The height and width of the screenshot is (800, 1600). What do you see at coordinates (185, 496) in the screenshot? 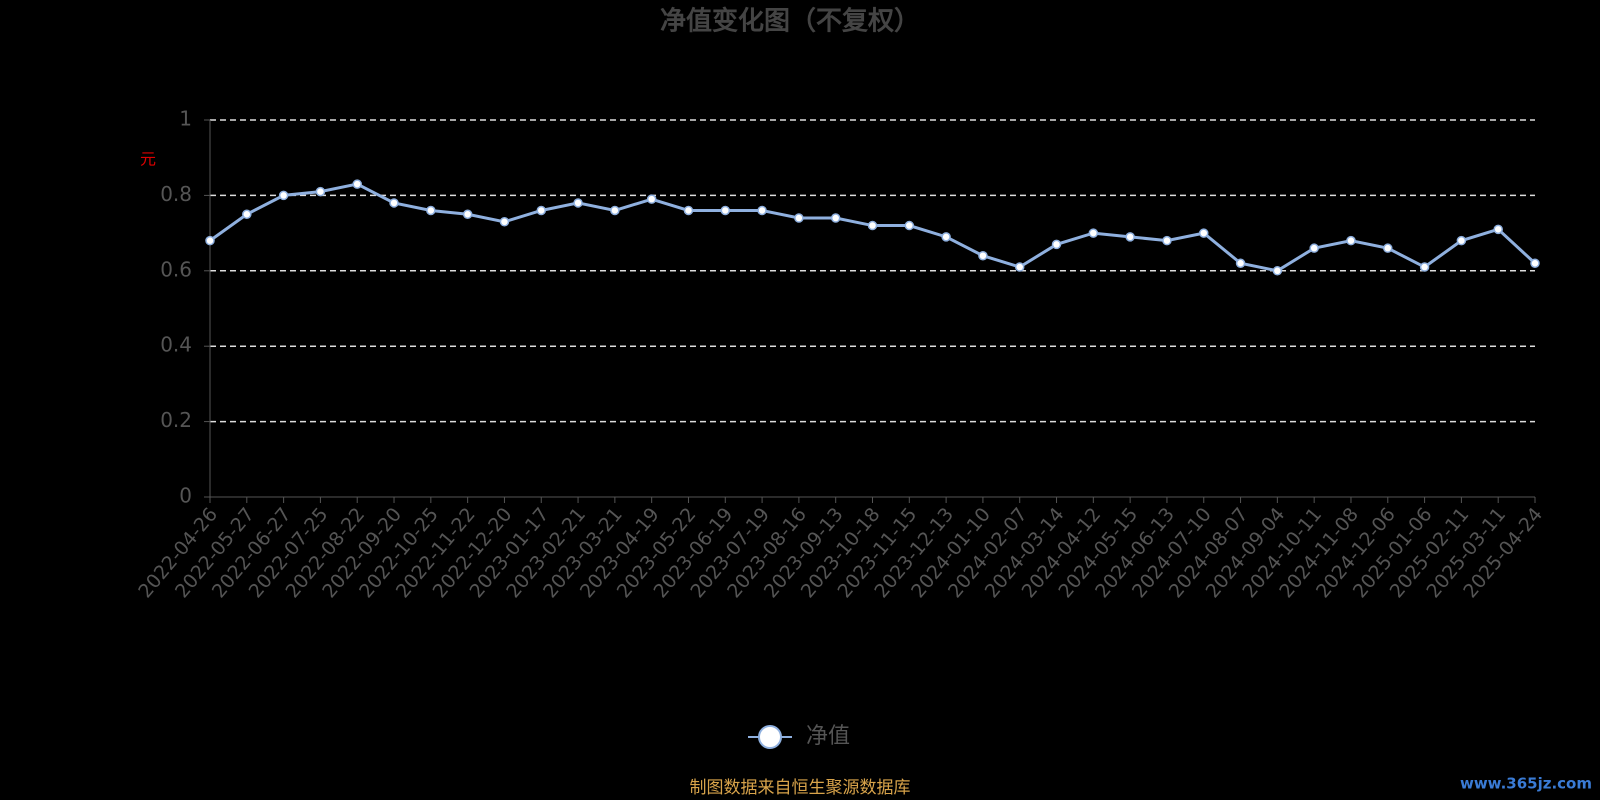
I see `y-tick-label: 0` at bounding box center [185, 496].